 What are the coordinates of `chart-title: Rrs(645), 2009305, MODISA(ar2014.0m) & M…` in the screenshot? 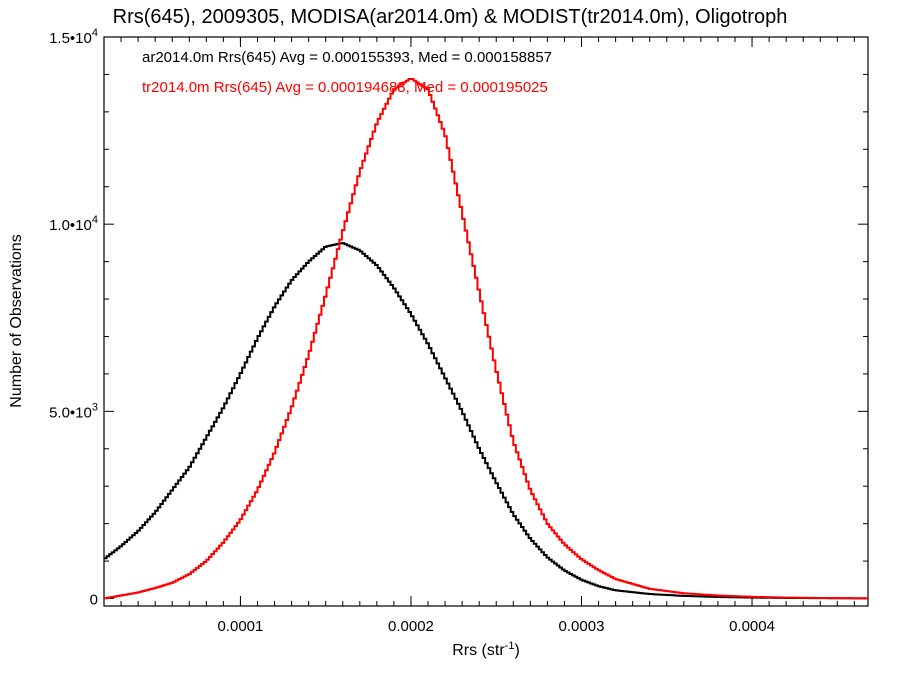 It's located at (450, 17).